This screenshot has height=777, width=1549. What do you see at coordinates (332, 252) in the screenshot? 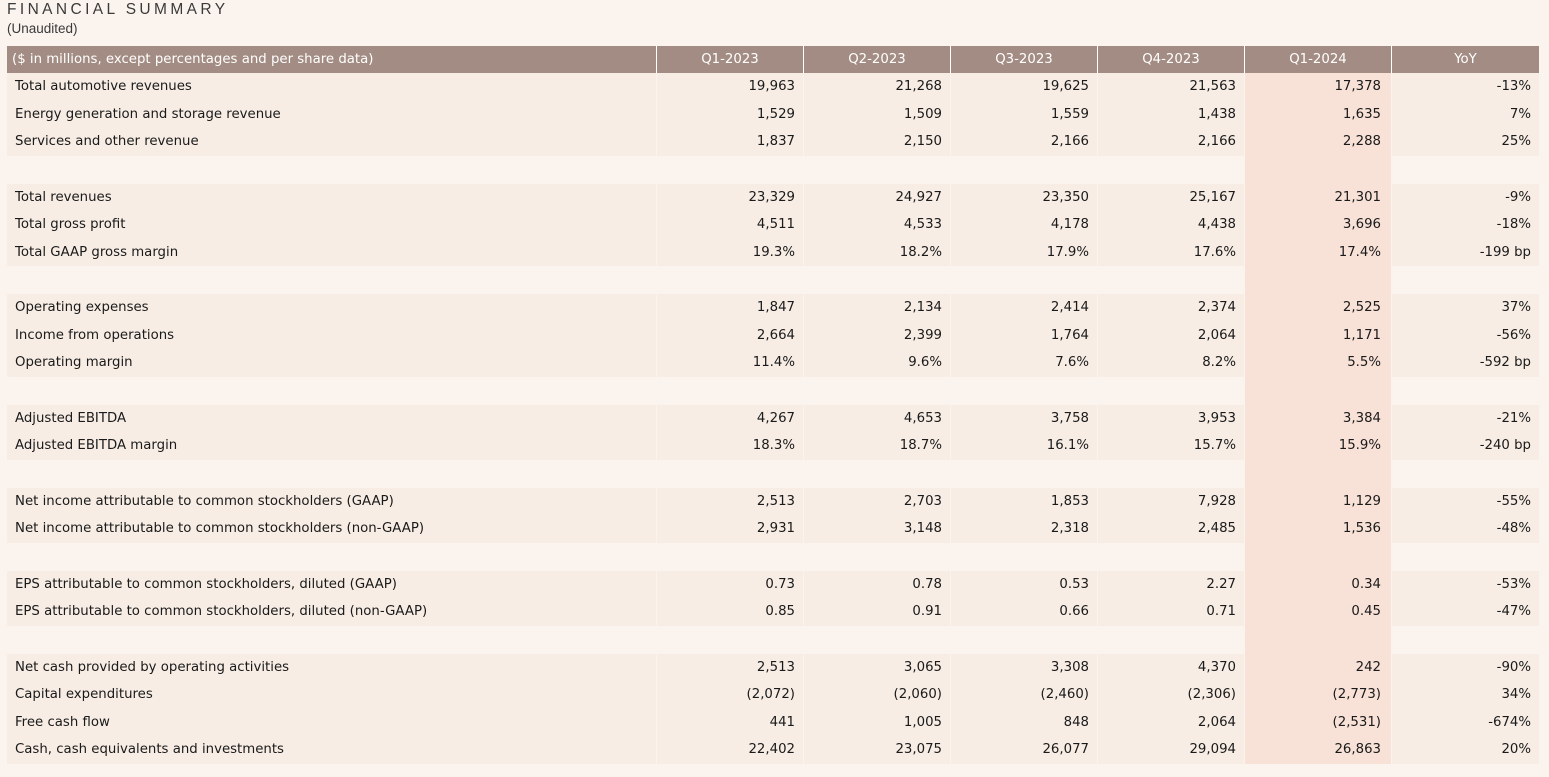
I see `row-label: Total GAAP gross margin` at bounding box center [332, 252].